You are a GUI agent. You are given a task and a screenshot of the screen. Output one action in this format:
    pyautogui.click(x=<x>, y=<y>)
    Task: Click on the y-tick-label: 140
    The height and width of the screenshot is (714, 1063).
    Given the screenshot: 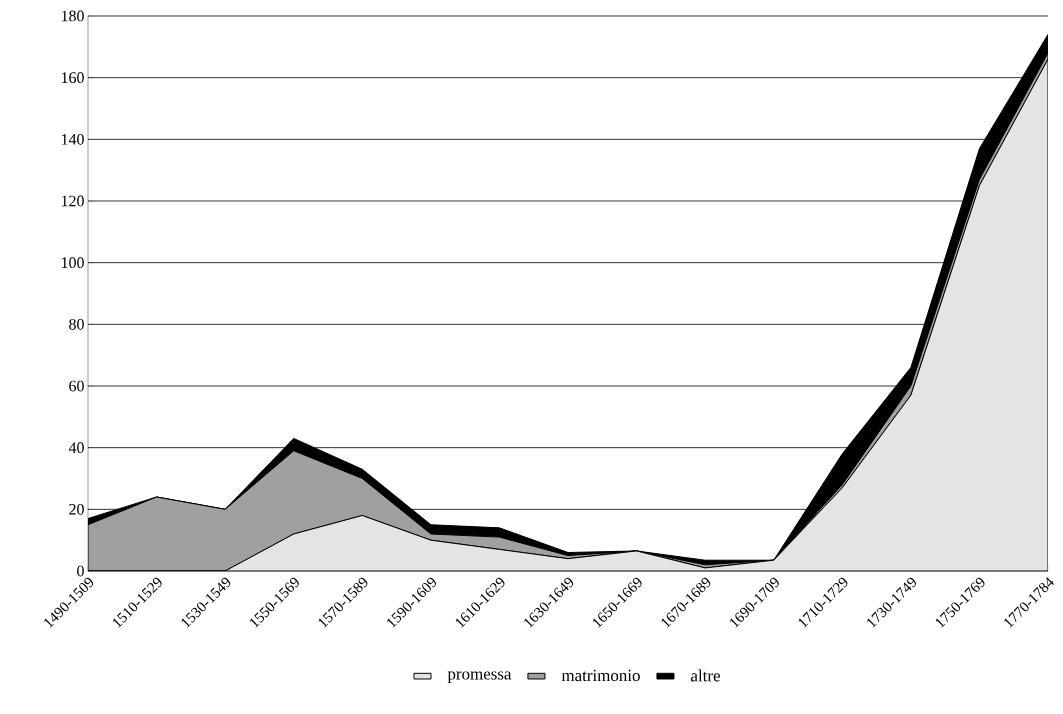 What is the action you would take?
    pyautogui.click(x=72, y=139)
    